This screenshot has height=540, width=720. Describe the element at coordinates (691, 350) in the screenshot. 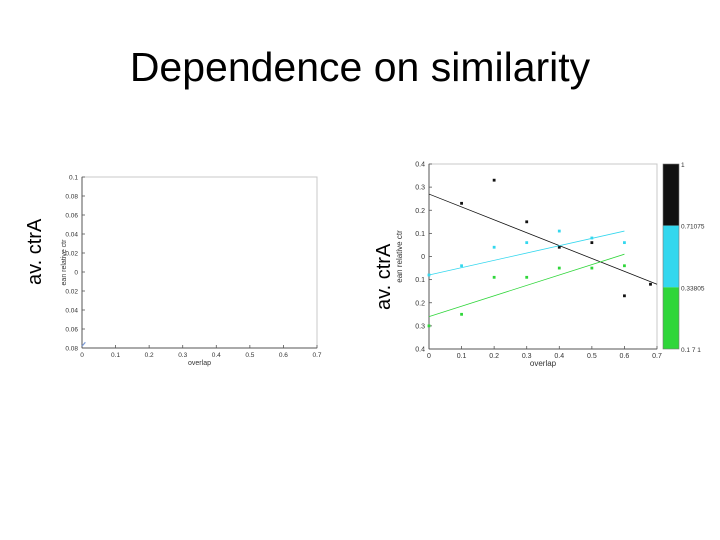

I see `colorbar-label: 0.1 7 1` at that location.